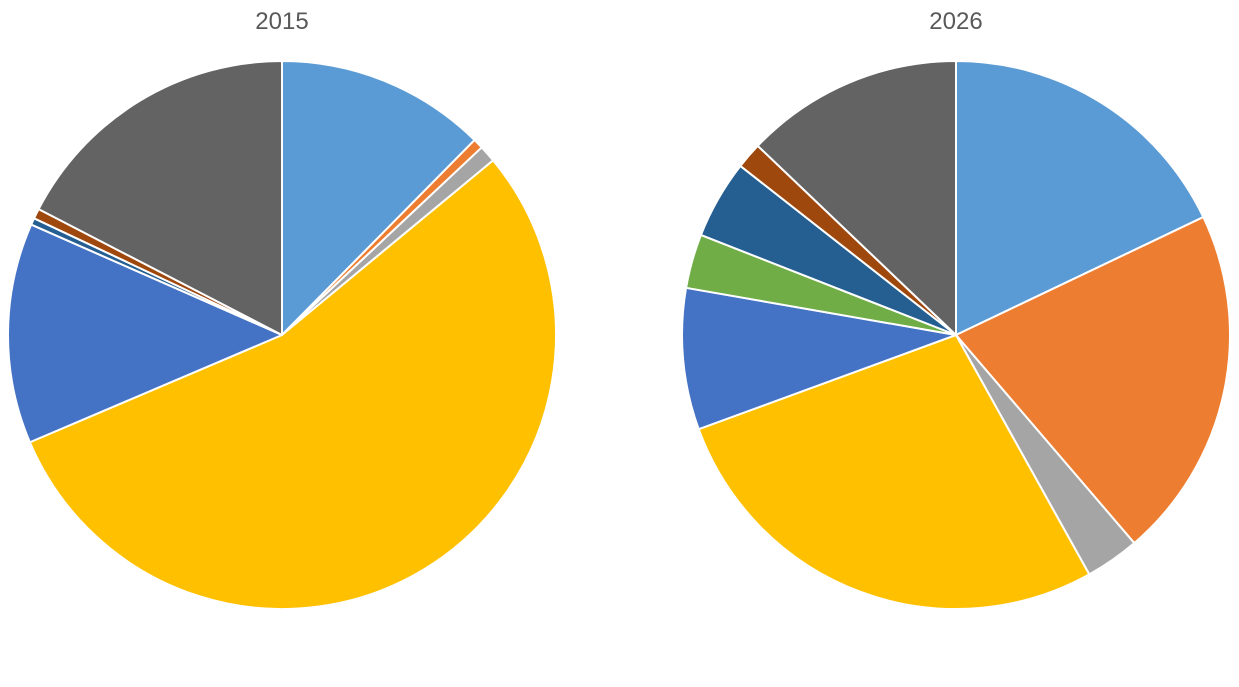  Describe the element at coordinates (956, 21) in the screenshot. I see `chart-title-2026: 2026` at that location.